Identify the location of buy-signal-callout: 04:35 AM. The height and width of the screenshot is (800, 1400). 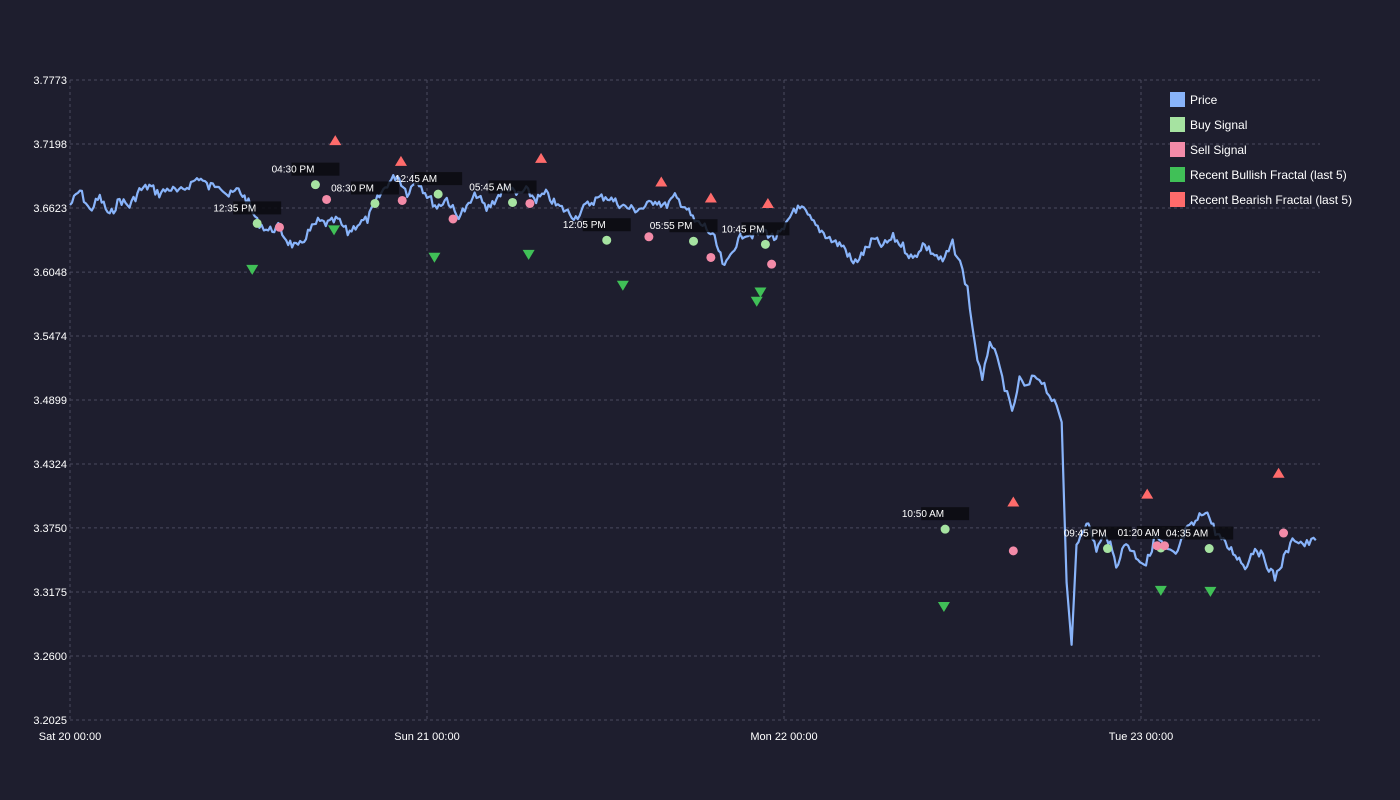
(1200, 533).